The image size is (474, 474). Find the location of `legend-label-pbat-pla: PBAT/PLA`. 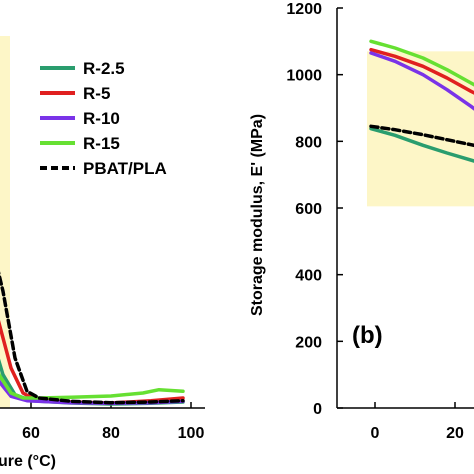

legend-label-pbat-pla: PBAT/PLA is located at coordinates (125, 168).